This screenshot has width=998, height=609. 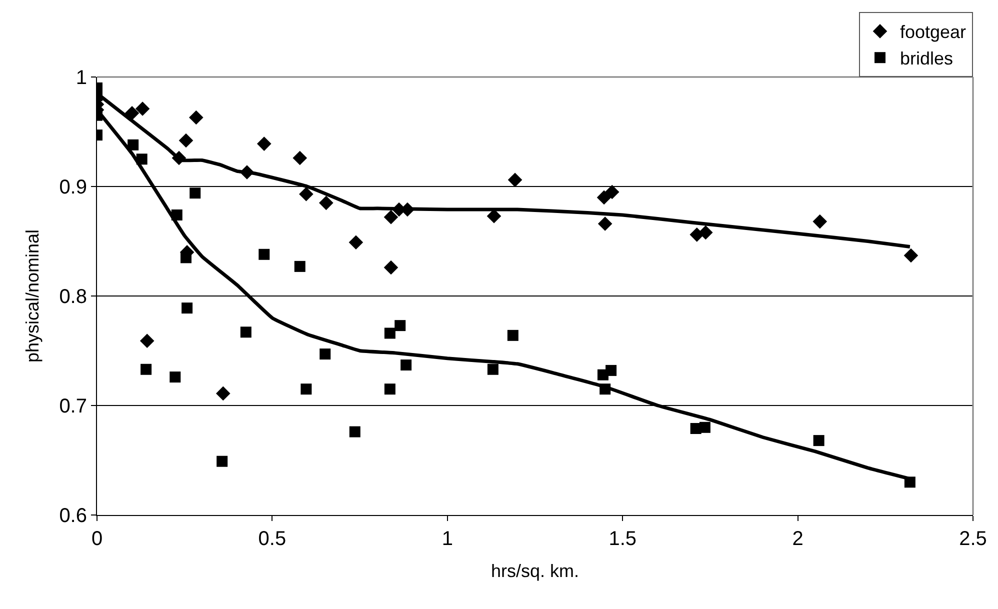 I want to click on y-tick-label: 0.7, so click(x=73, y=407).